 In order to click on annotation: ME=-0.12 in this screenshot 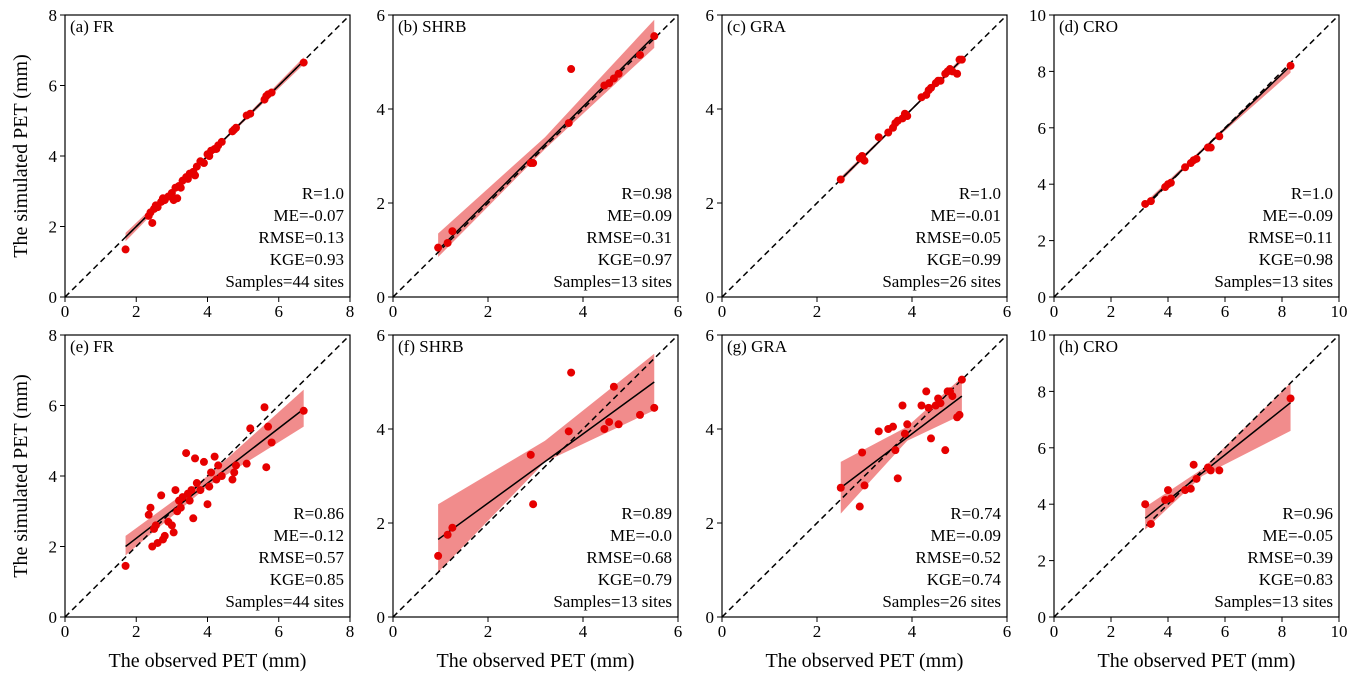, I will do `click(309, 535)`.